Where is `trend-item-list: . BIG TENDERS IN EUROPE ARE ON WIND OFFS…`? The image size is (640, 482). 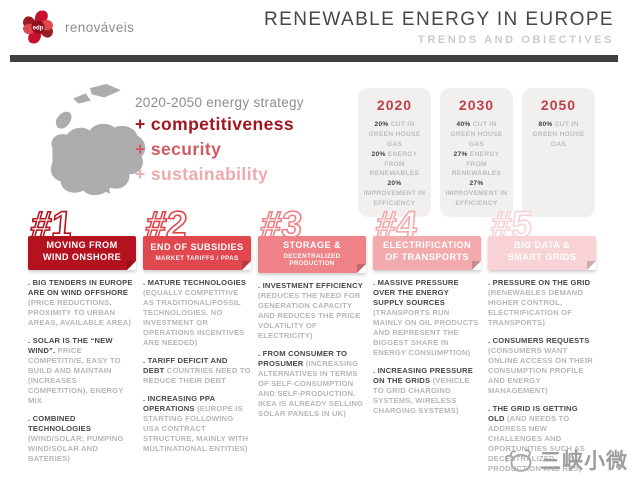 trend-item-list: . BIG TENDERS IN EUROPE ARE ON WIND OFFS… is located at coordinates (82, 371).